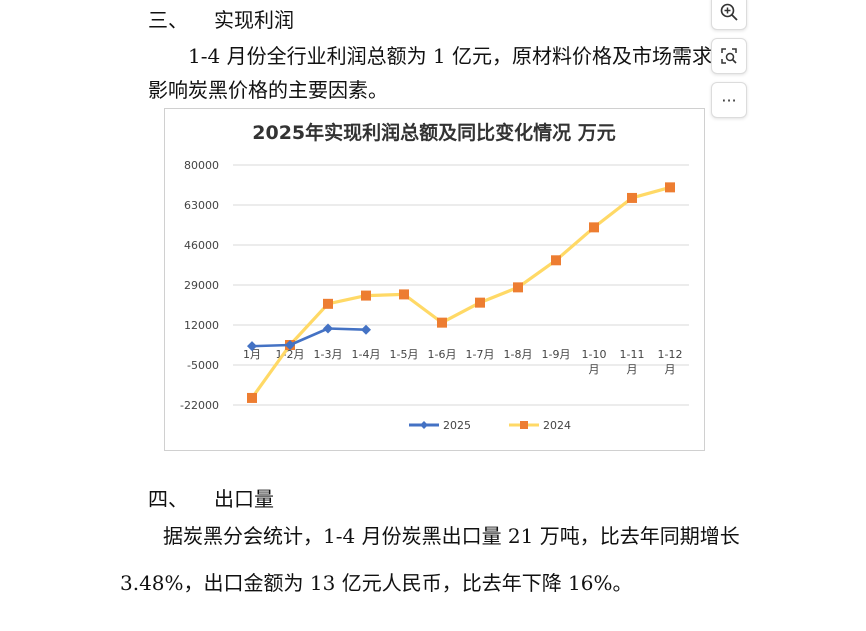  Describe the element at coordinates (366, 354) in the screenshot. I see `x-tick-label: 1-4月` at that location.